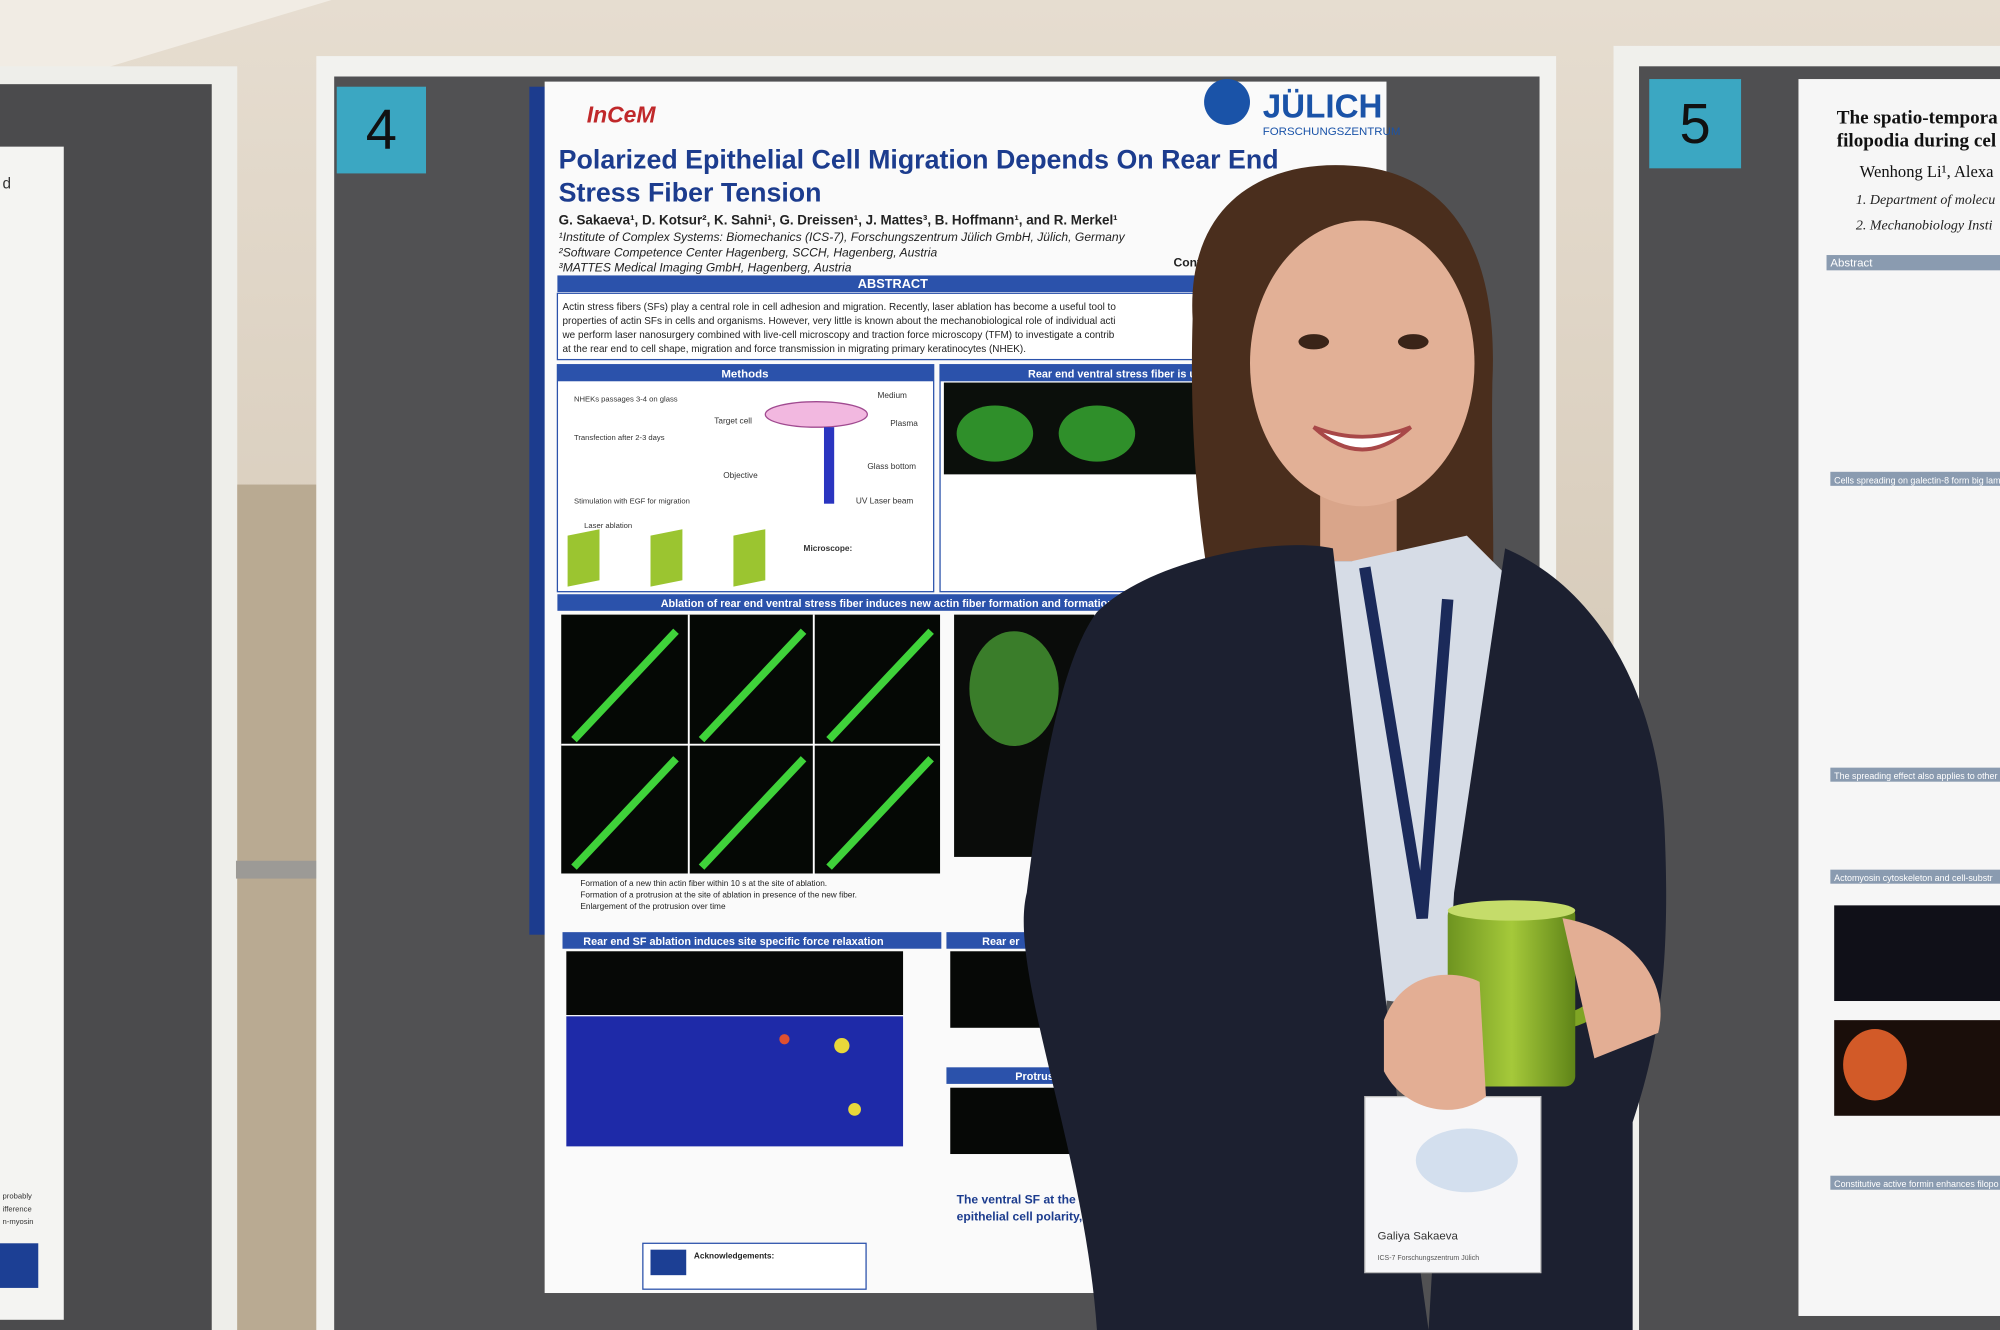 The height and width of the screenshot is (1330, 2000). Describe the element at coordinates (653, 906) in the screenshot. I see `bullet: Enlargement of the protrusion over time` at that location.